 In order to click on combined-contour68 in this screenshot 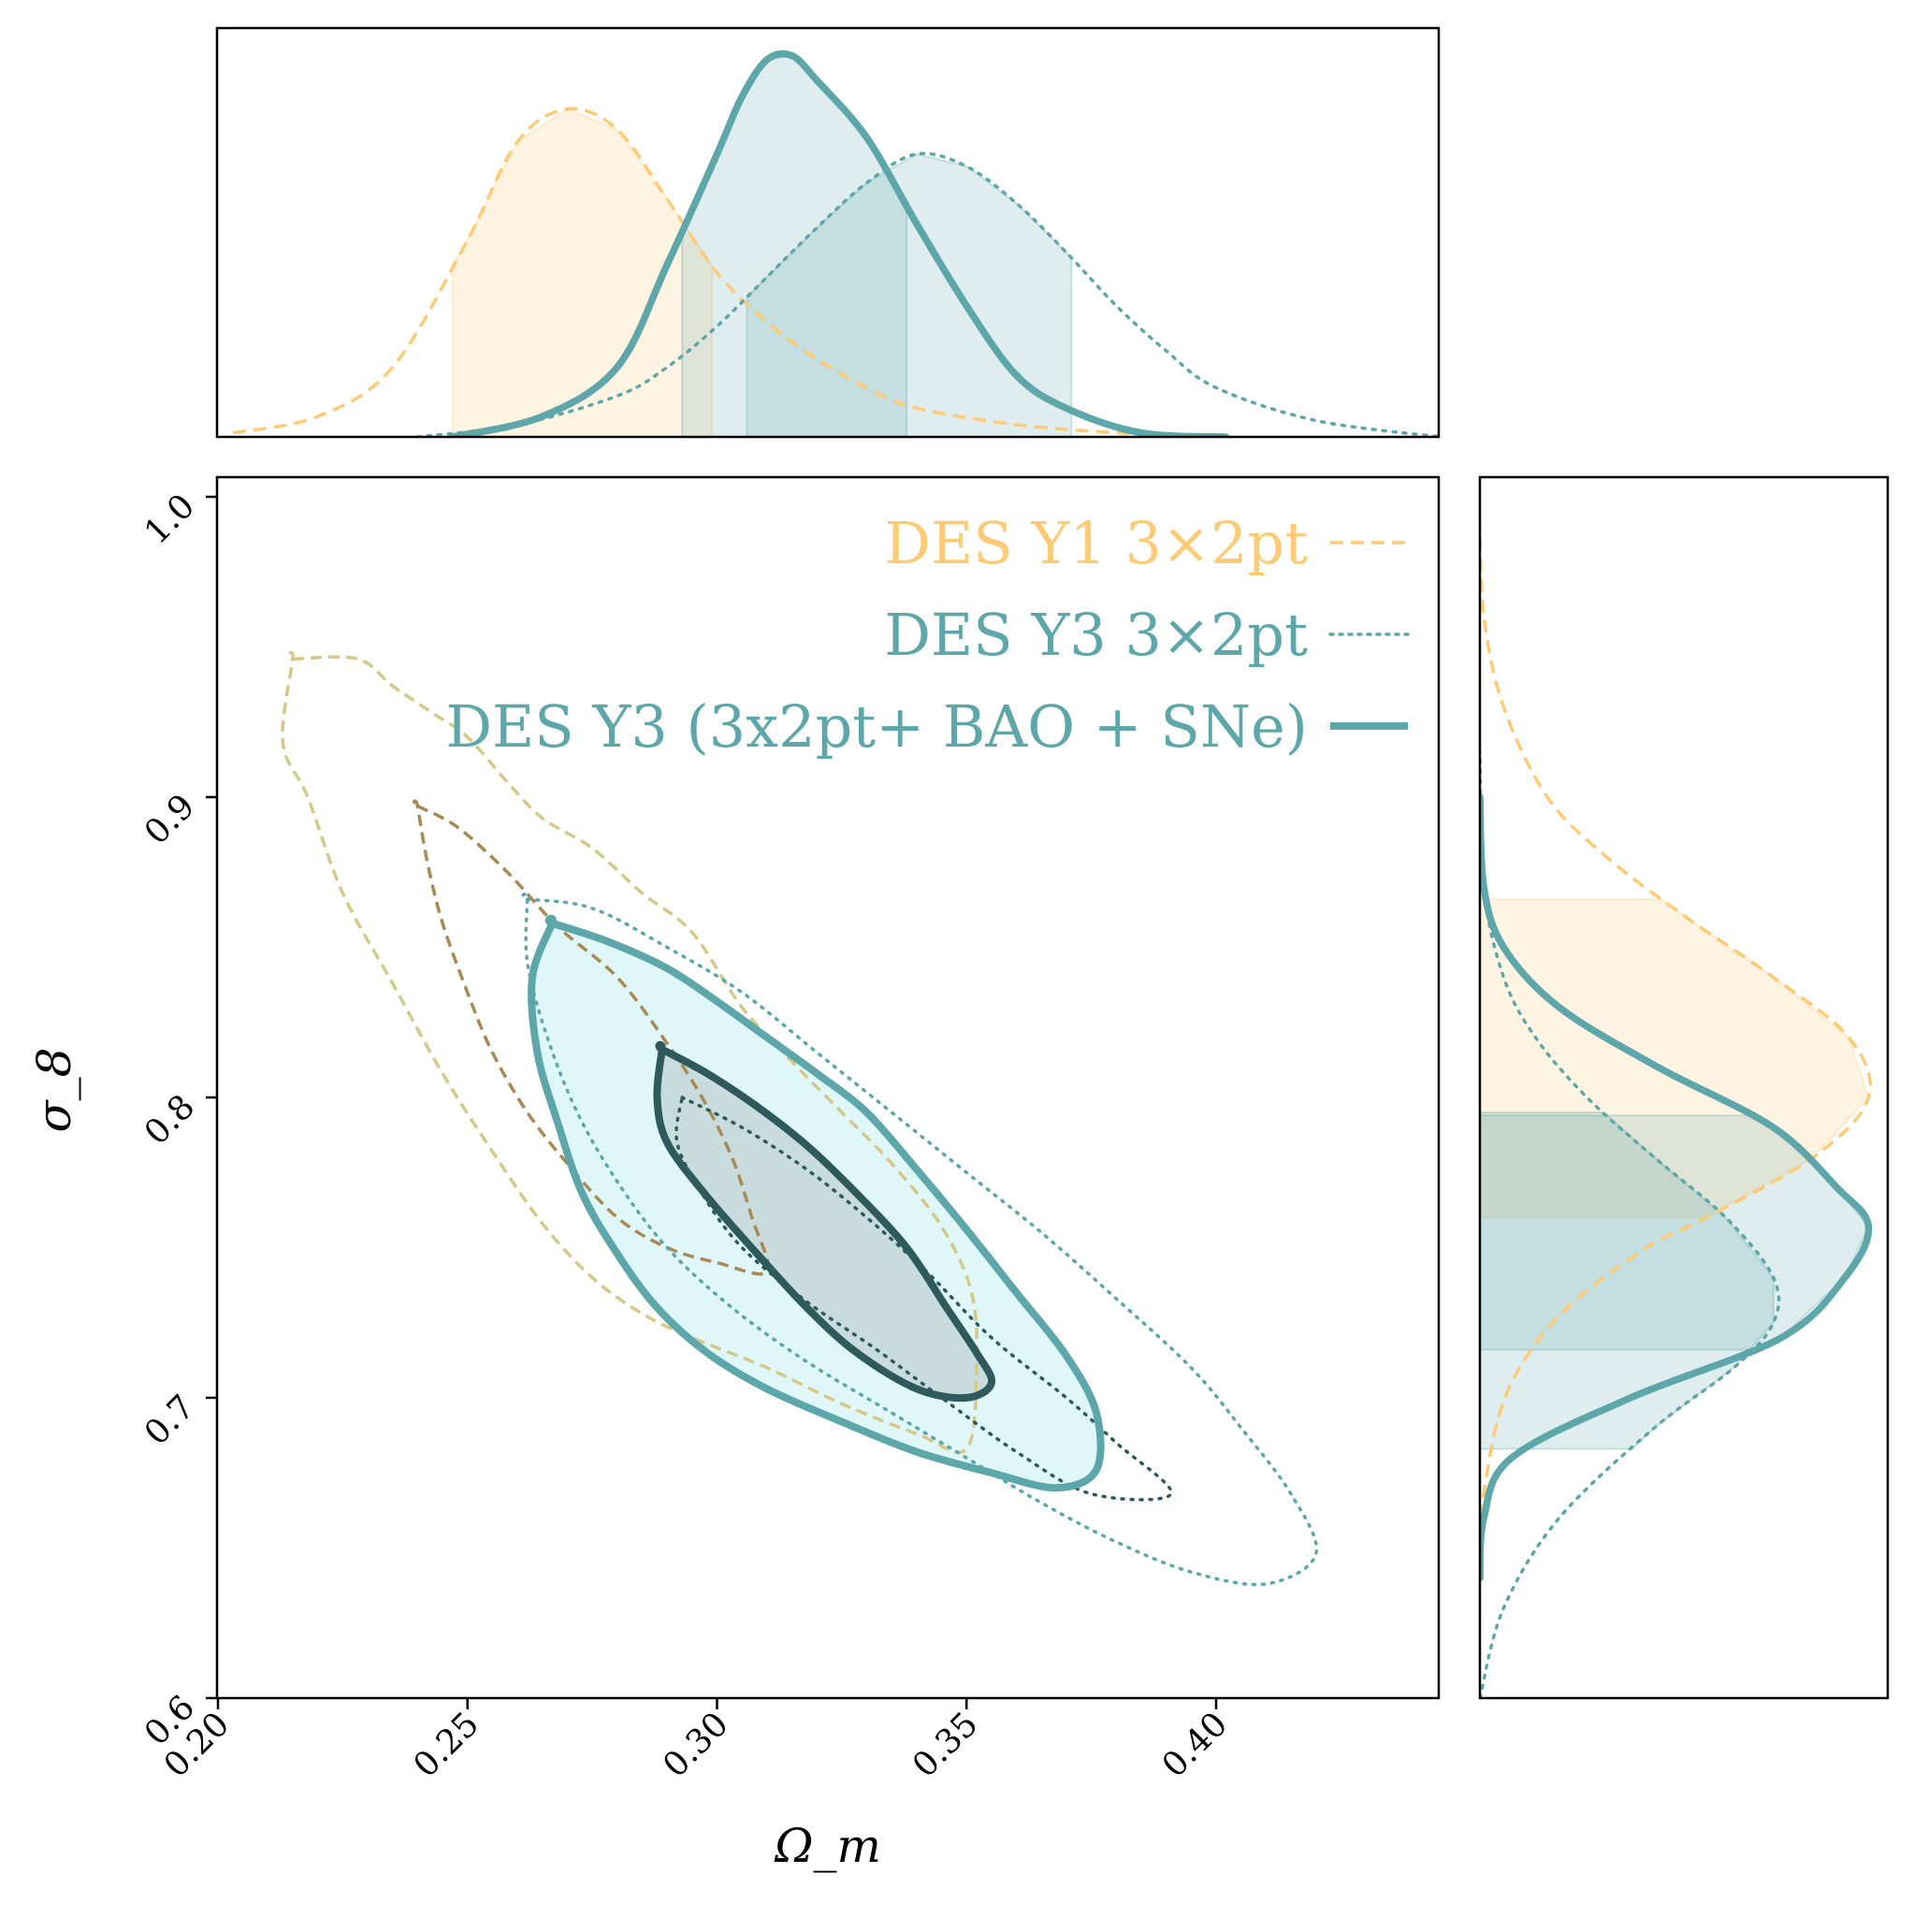, I will do `click(824, 1221)`.